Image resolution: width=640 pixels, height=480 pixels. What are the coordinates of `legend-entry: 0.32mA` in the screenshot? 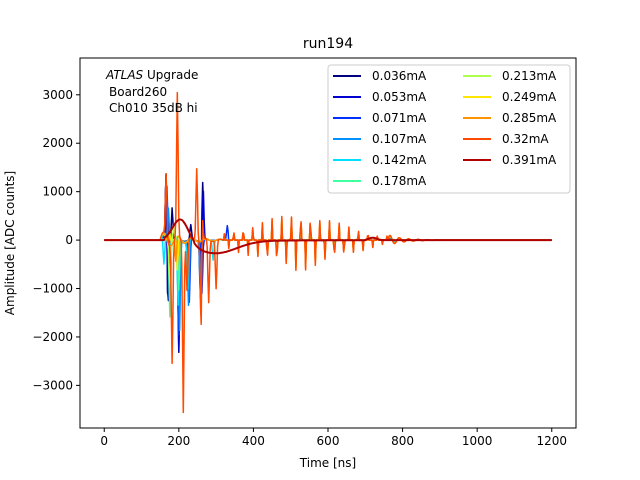 It's located at (525, 139).